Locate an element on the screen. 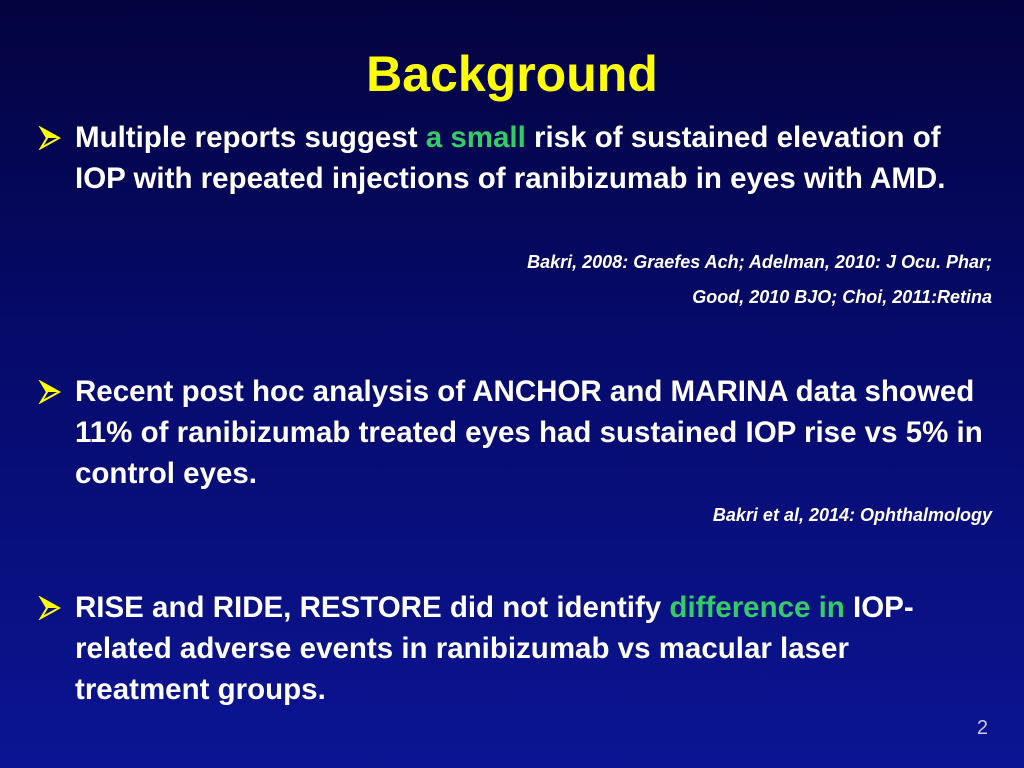 This screenshot has width=1024, height=768. highlight-text-3: difference in is located at coordinates (757, 607).